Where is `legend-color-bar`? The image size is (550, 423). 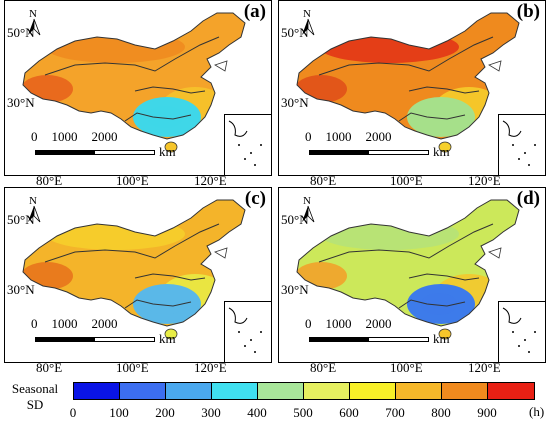
legend-color-bar is located at coordinates (304, 391).